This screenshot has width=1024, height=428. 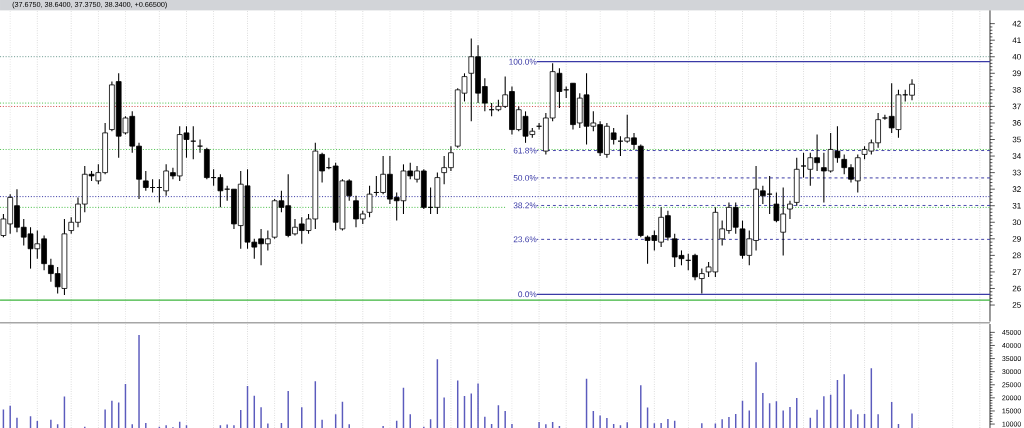 I want to click on annotation: 61.8%, so click(x=525, y=150).